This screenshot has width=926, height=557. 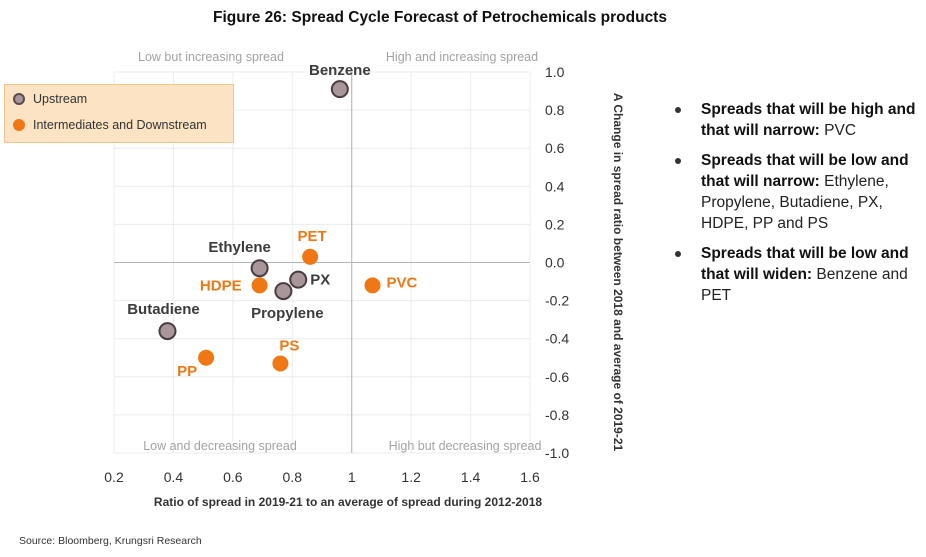 I want to click on data-point-label: PP, so click(x=187, y=371).